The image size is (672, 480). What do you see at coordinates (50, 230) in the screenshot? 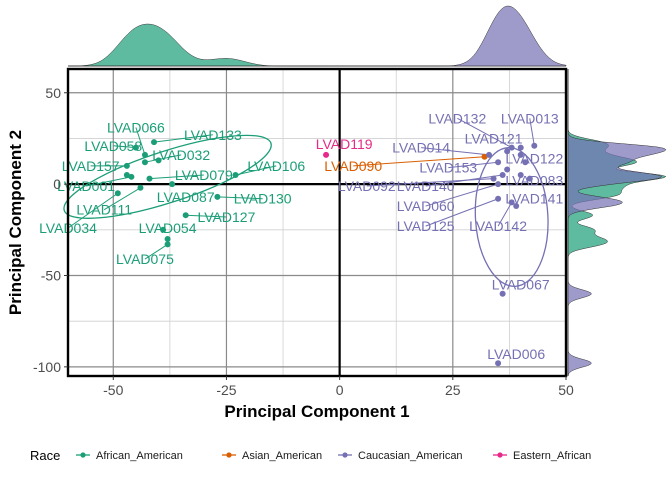
I see `y-axis-ticks: -100 -50 0 50` at bounding box center [50, 230].